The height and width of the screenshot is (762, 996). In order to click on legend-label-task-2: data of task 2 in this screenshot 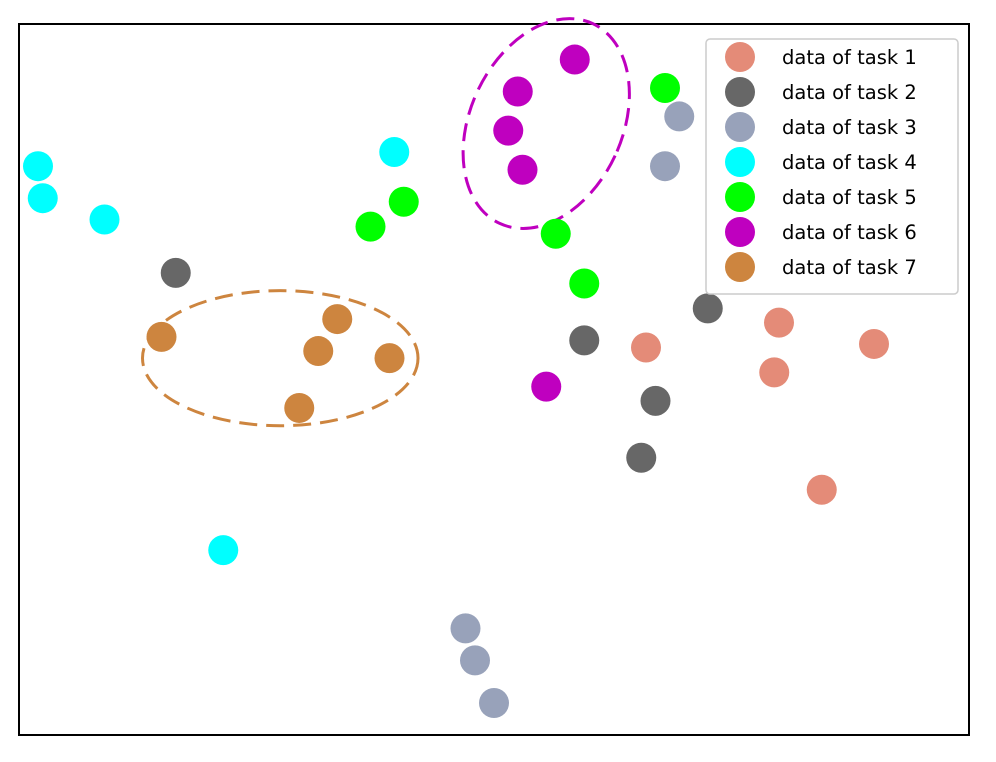, I will do `click(849, 92)`.